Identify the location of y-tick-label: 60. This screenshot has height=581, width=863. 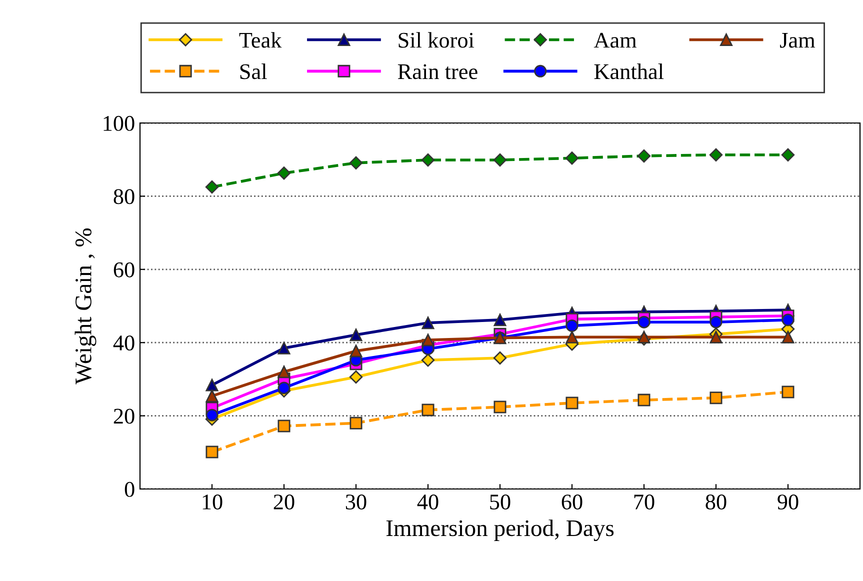
(124, 270).